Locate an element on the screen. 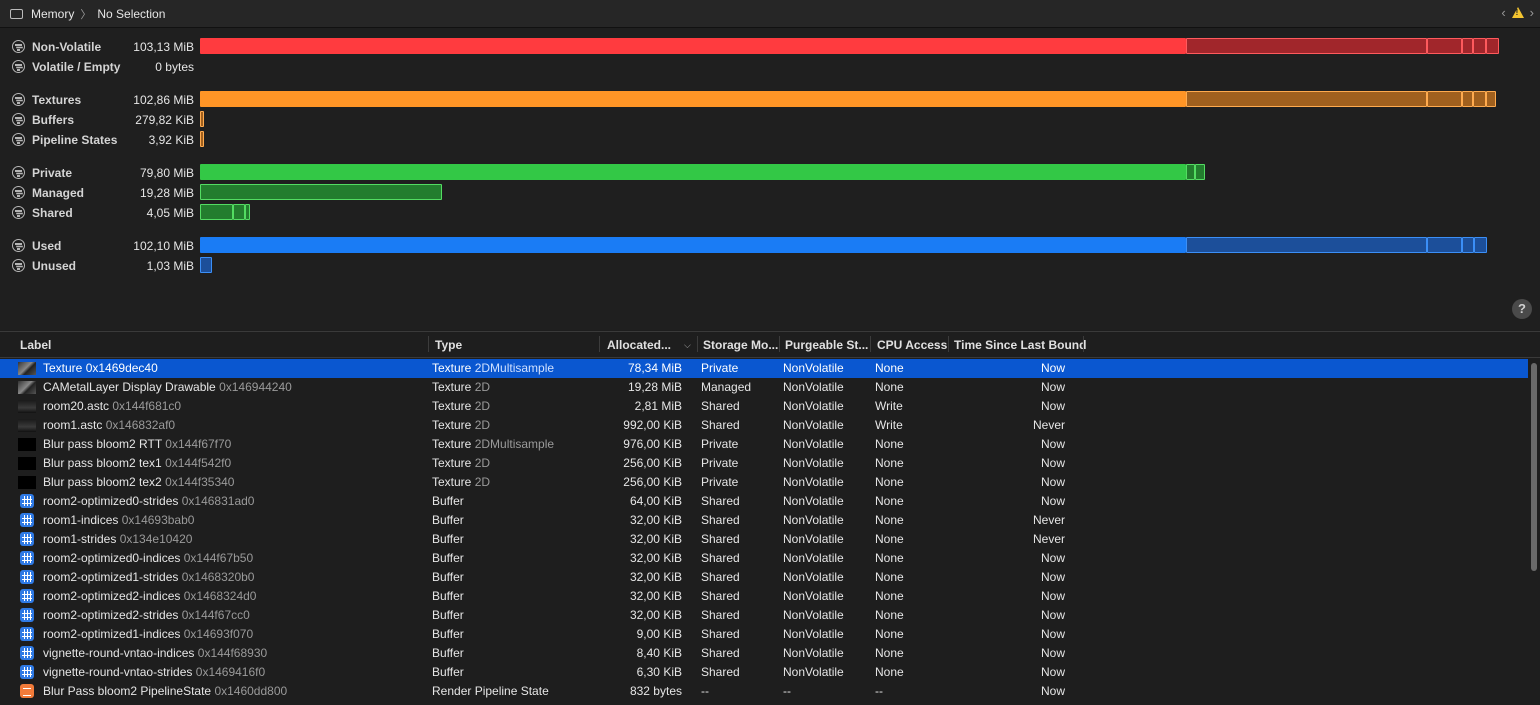  help-button: ? is located at coordinates (1522, 309).